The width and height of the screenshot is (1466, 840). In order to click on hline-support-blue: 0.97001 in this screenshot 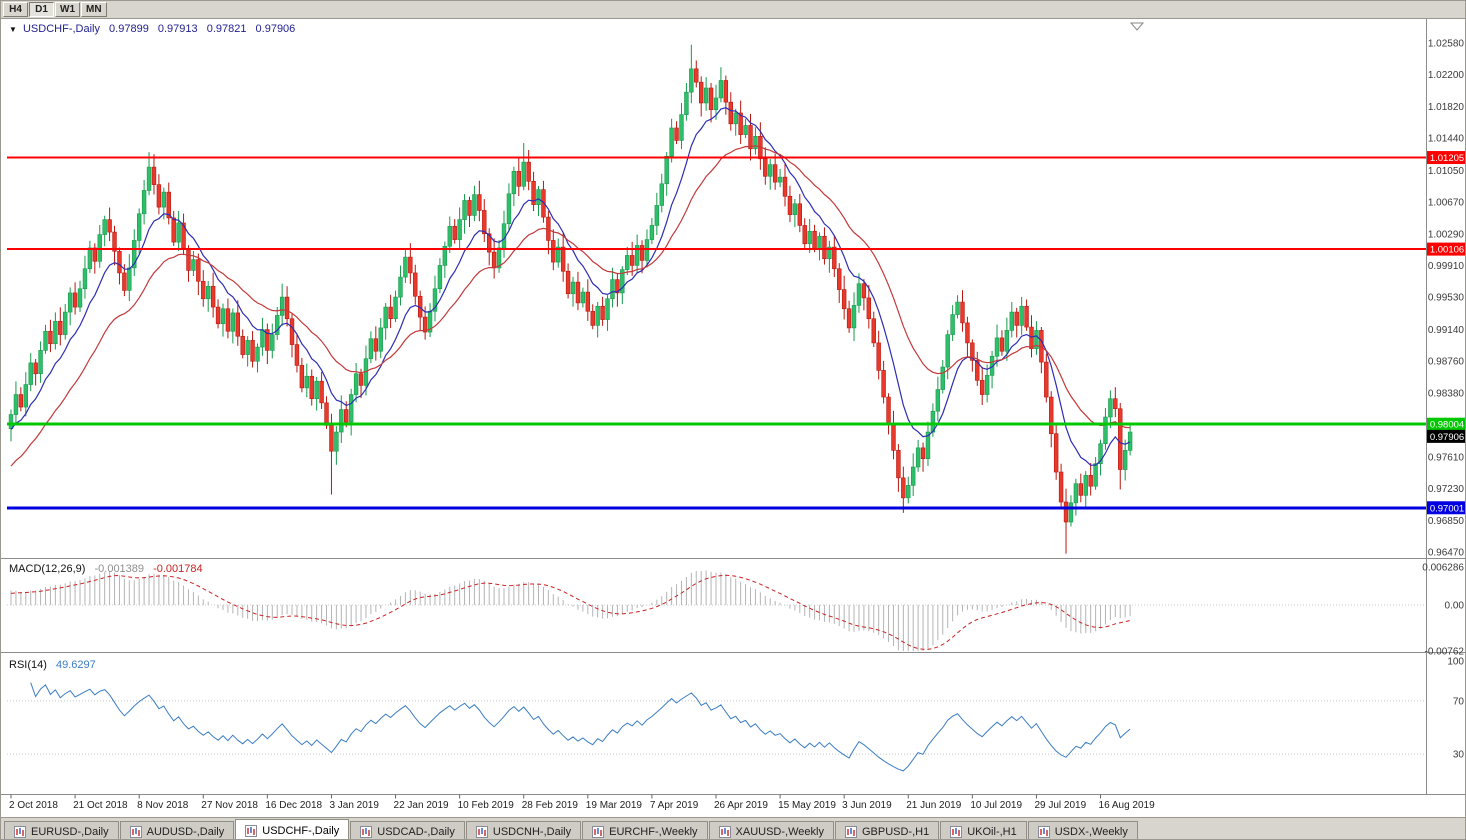, I will do `click(736, 508)`.